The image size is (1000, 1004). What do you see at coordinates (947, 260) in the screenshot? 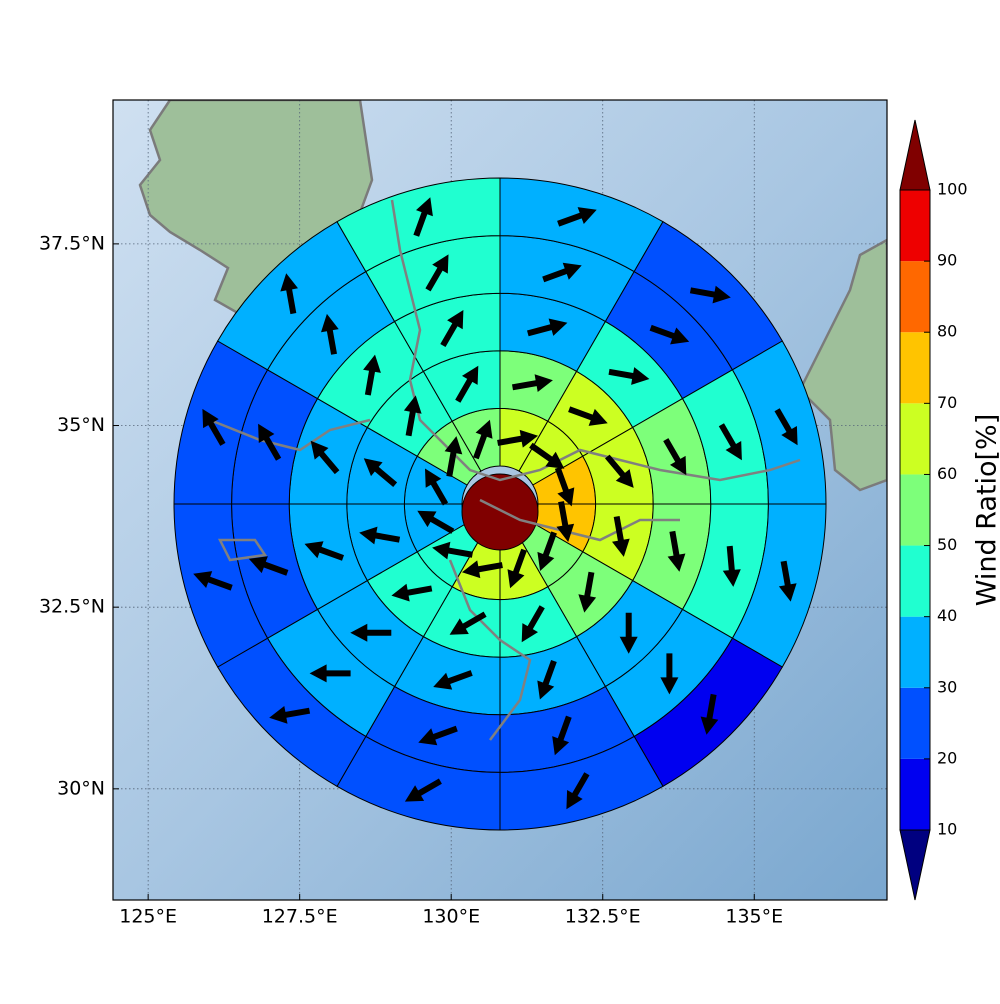
I see `colorbar-tick-label: 90` at bounding box center [947, 260].